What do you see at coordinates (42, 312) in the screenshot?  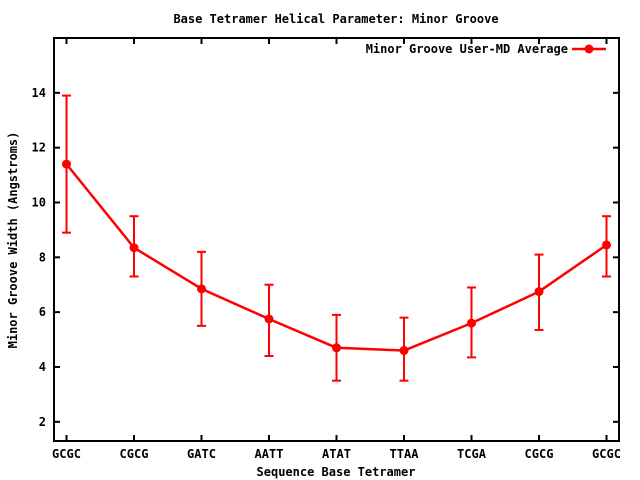 I see `y-tick-label: 6` at bounding box center [42, 312].